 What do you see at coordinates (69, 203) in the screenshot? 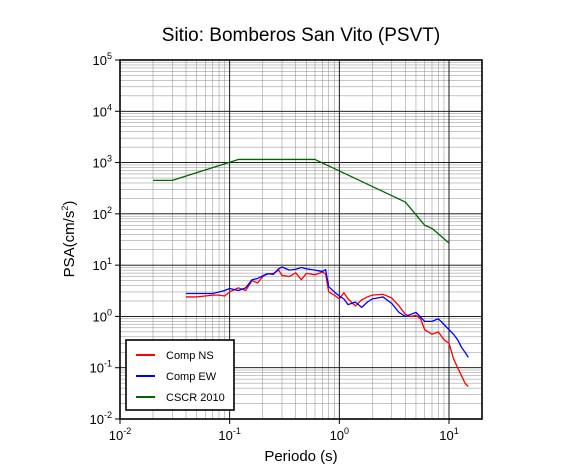
I see `y-axis-label-close: )` at bounding box center [69, 203].